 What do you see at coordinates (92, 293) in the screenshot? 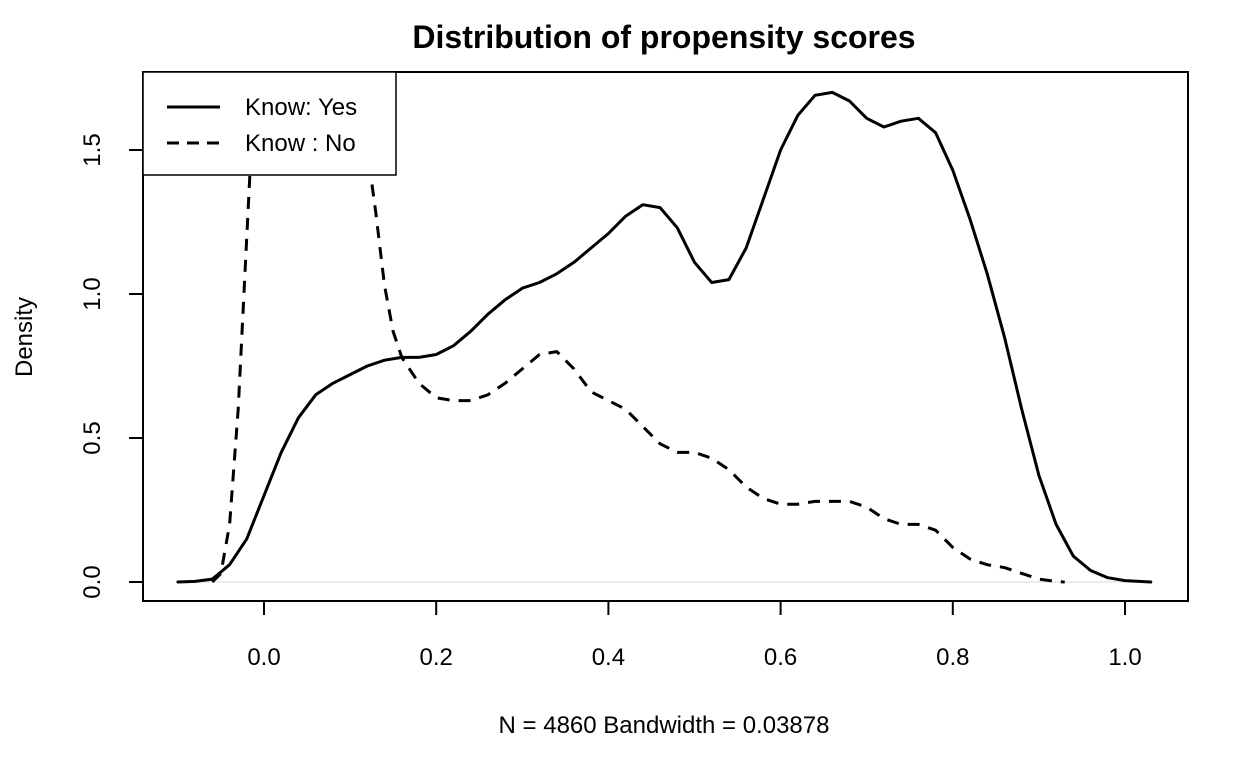
I see `y-tick-label: 1.0` at bounding box center [92, 293].